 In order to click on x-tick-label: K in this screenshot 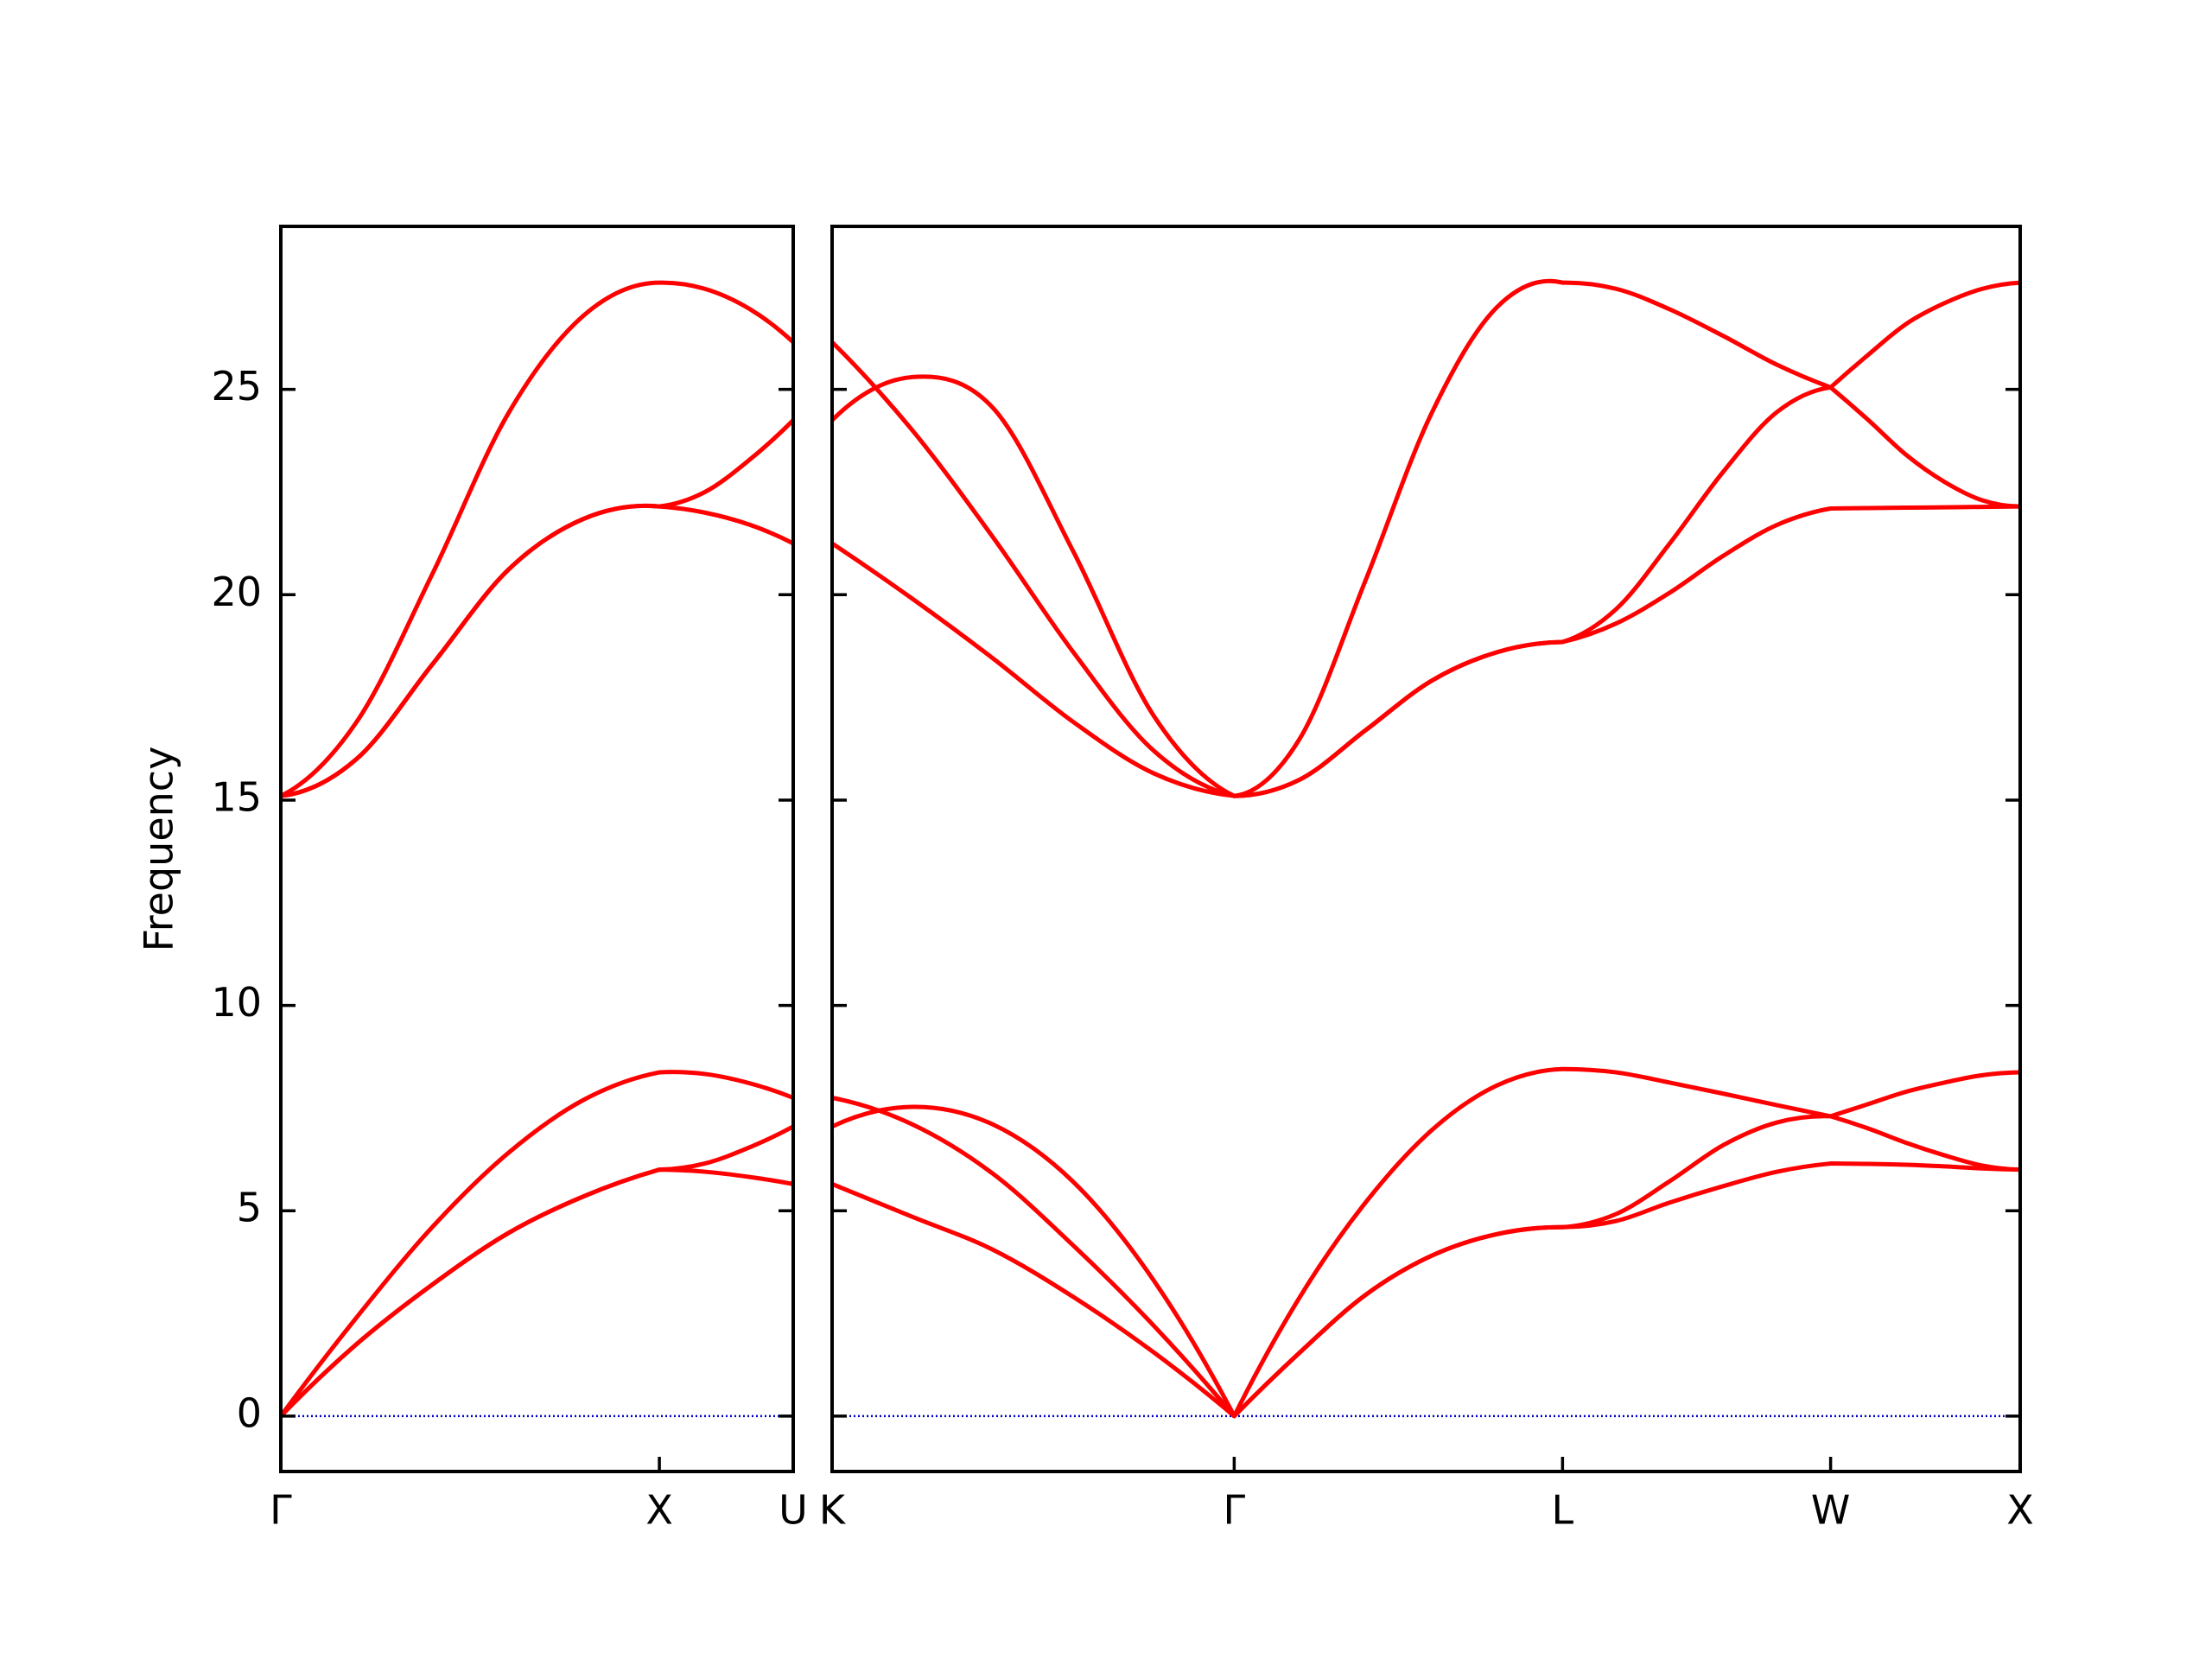, I will do `click(833, 1510)`.